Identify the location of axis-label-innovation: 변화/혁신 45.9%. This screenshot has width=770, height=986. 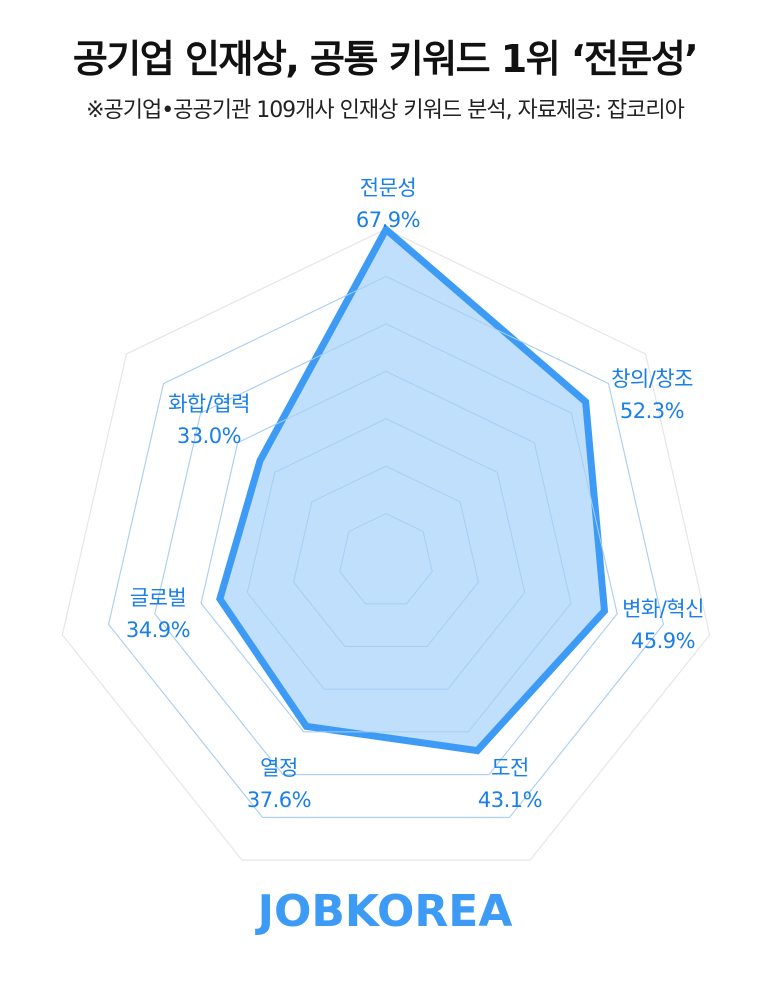
(663, 625).